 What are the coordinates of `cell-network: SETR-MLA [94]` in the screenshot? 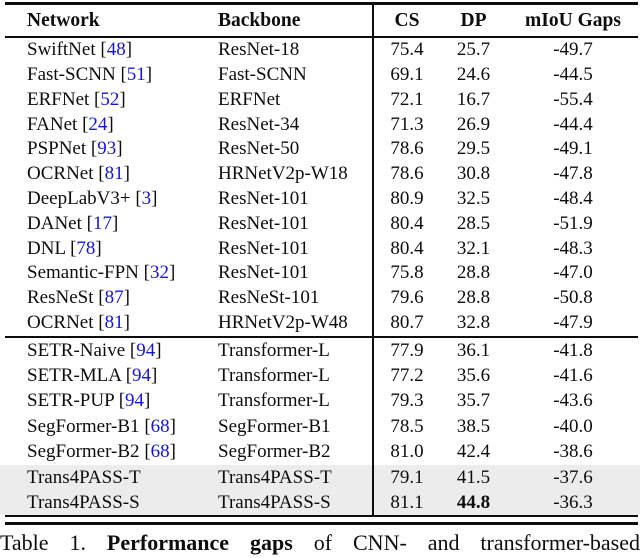 It's located at (95, 375).